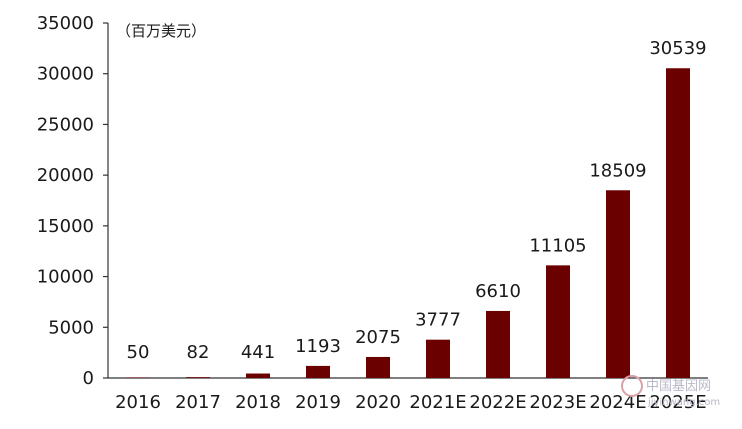  I want to click on data-label: 30539, so click(677, 48).